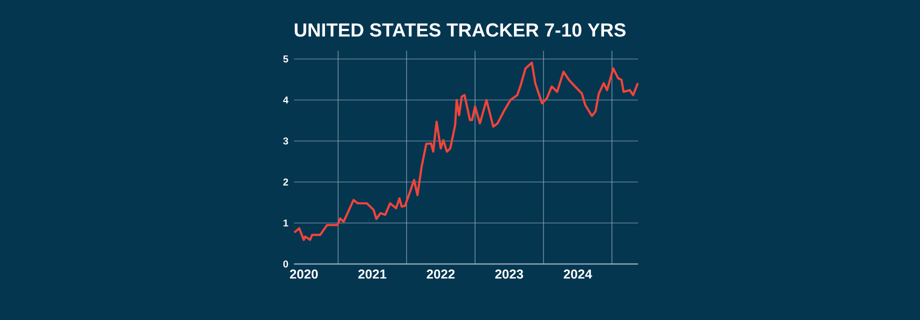 The height and width of the screenshot is (320, 920). What do you see at coordinates (285, 100) in the screenshot?
I see `y-tick-label: 4` at bounding box center [285, 100].